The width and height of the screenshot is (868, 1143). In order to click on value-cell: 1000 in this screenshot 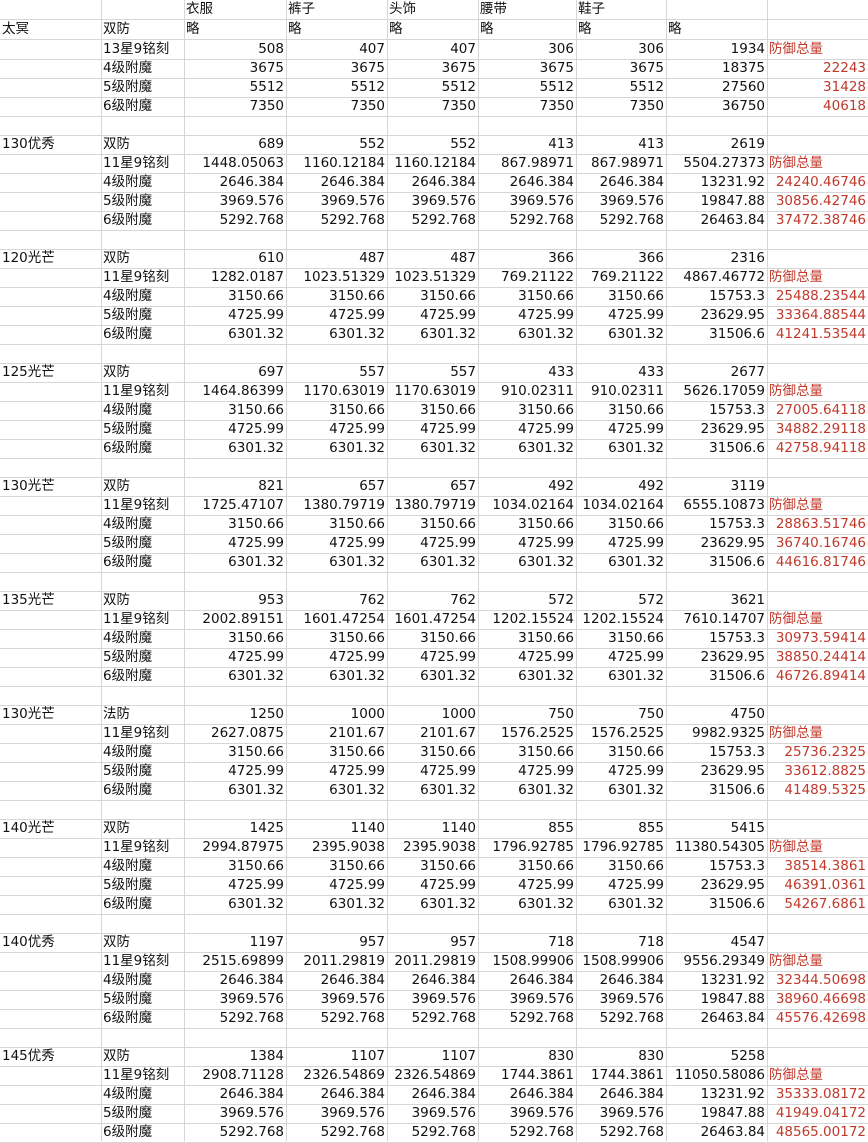, I will do `click(367, 714)`.